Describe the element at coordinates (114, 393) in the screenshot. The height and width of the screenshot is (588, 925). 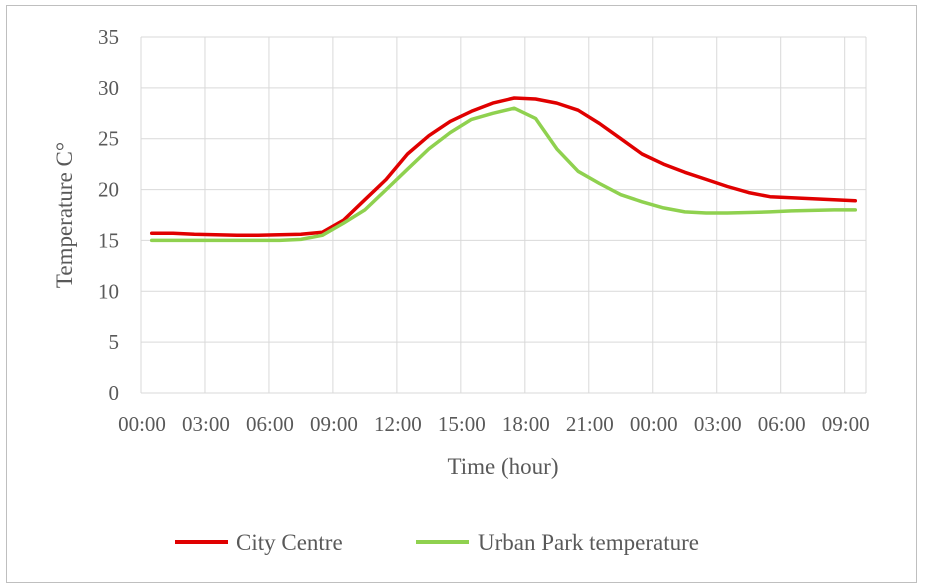
I see `y-tick-label: 0` at that location.